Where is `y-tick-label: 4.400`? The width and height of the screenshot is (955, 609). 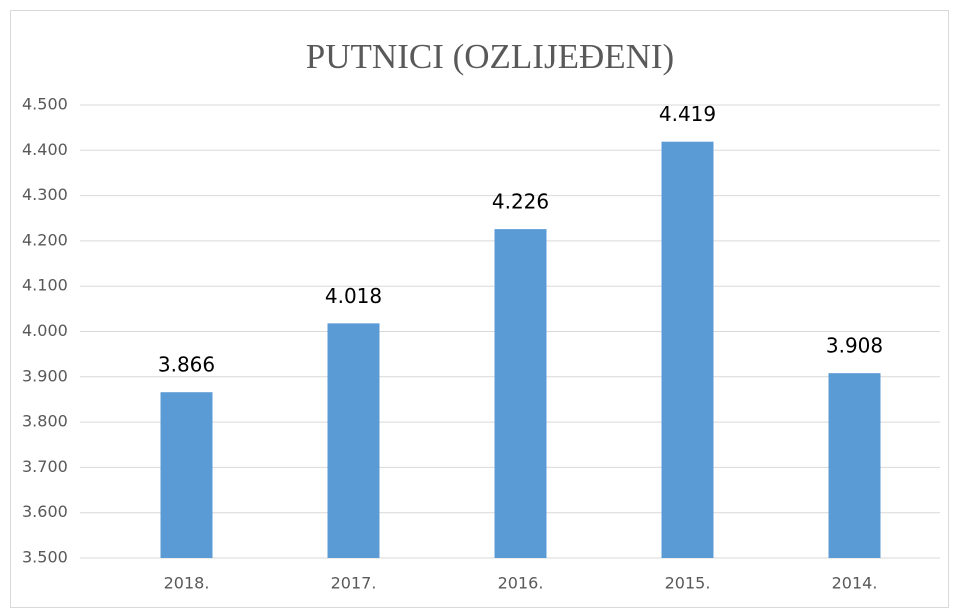
y-tick-label: 4.400 is located at coordinates (45, 149).